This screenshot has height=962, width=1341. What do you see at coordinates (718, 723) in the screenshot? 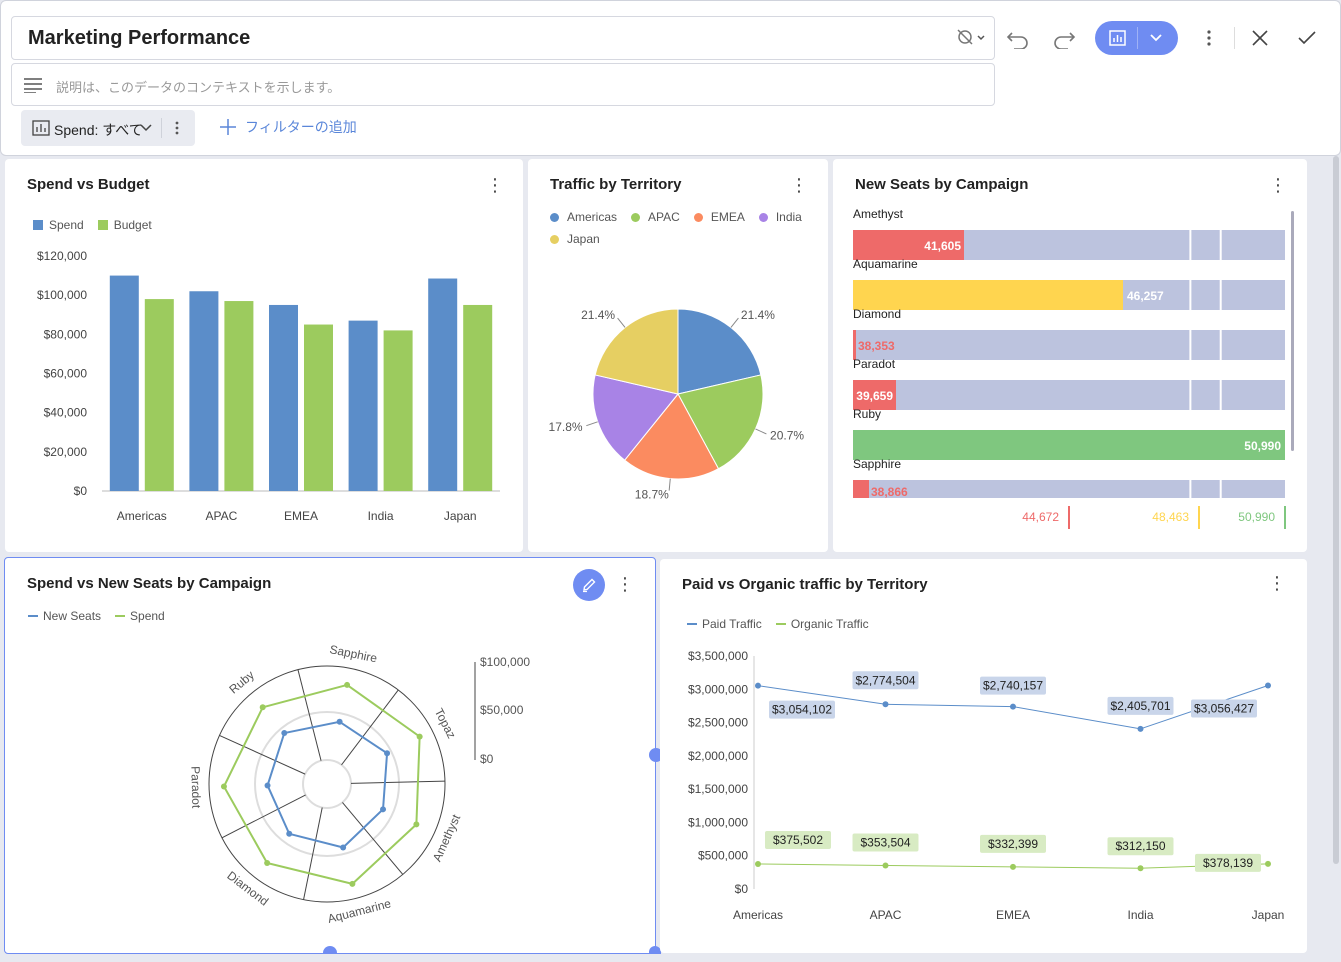
I see `y-tick-label: $2,500,000` at bounding box center [718, 723].